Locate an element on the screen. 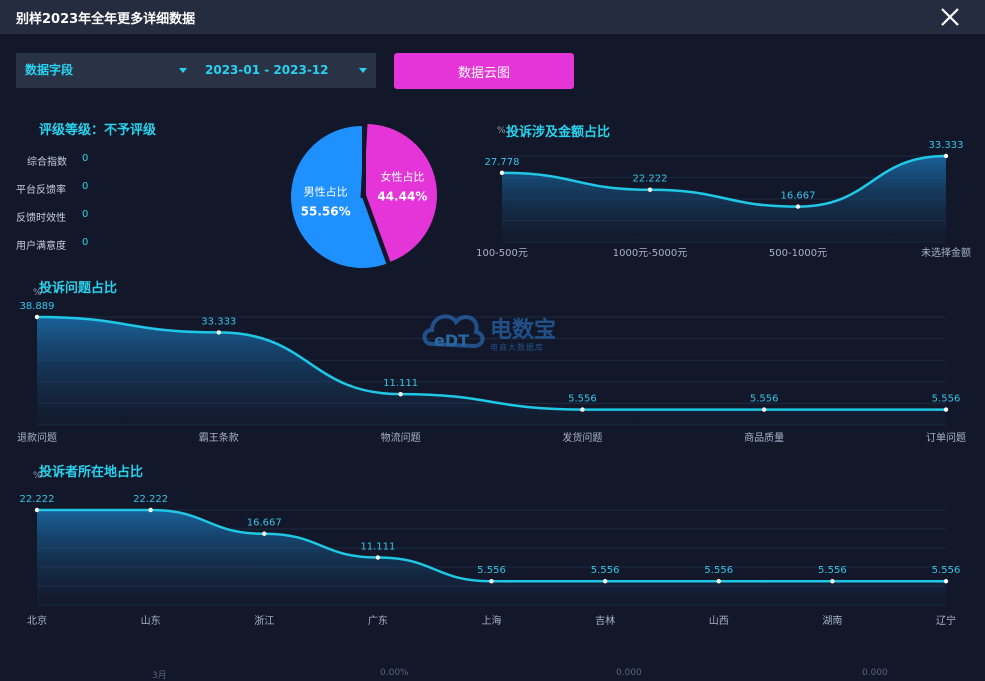 This screenshot has height=681, width=985. window-title: 别样2023年全年更多详细数据 is located at coordinates (106, 19).